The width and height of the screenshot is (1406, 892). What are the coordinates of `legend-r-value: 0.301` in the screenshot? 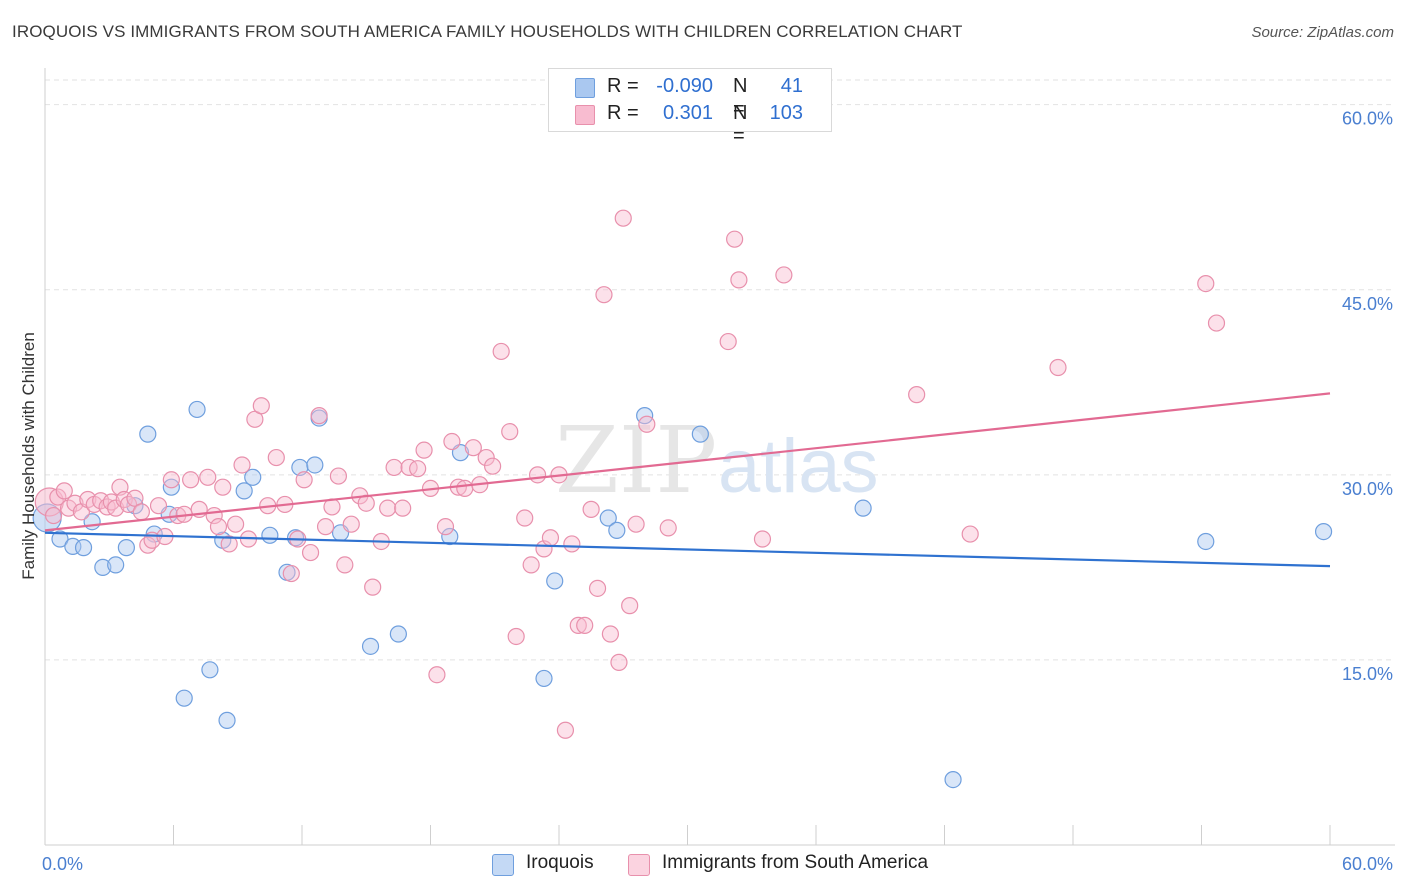 It's located at (687, 113).